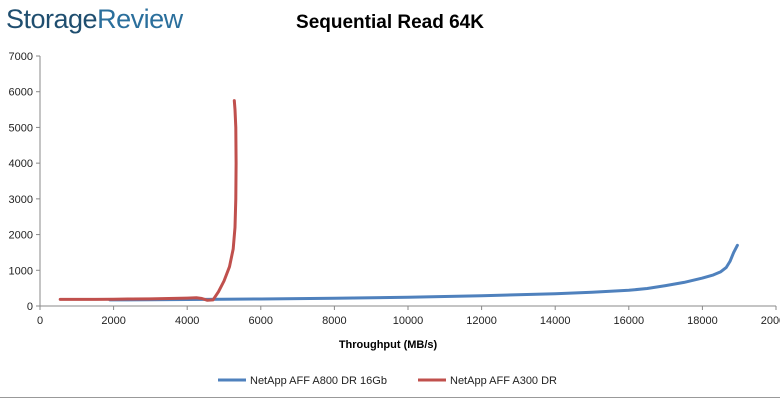  Describe the element at coordinates (21, 128) in the screenshot. I see `y-tick-label: 5000` at that location.